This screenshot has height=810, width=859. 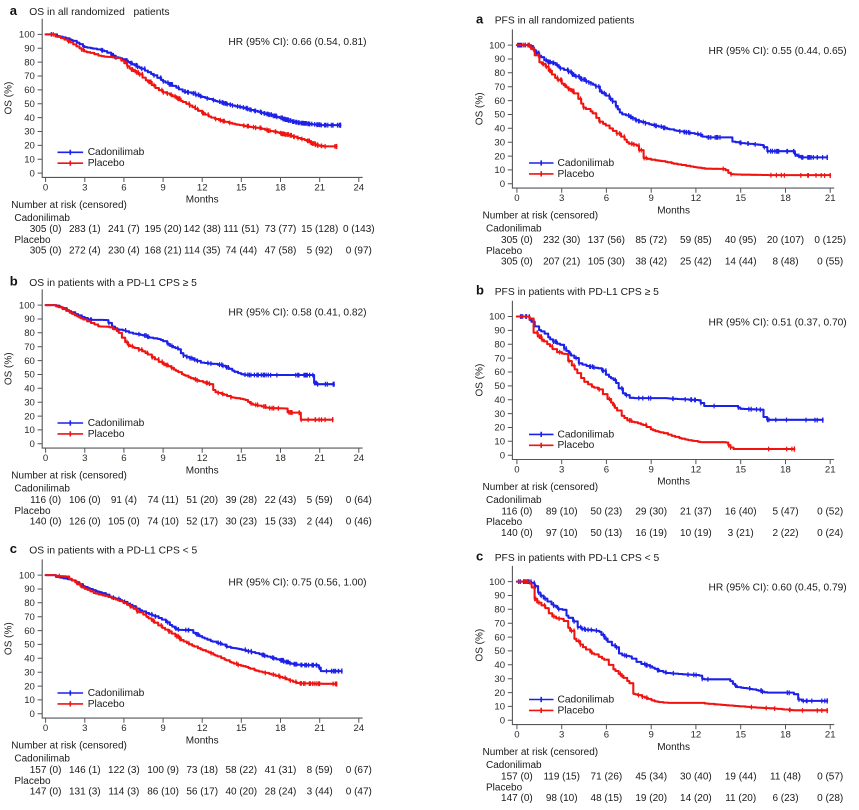 What do you see at coordinates (113, 551) in the screenshot?
I see `svg-text:OS in patients with a PD-L1 CP: OS in patients with a PD-L1 CPS < 5` at bounding box center [113, 551].